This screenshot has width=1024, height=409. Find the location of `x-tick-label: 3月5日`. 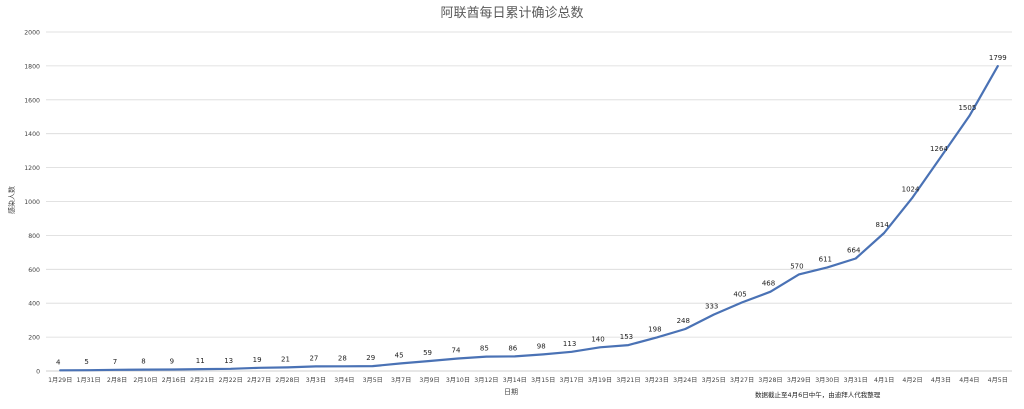

x-tick-label: 3月5日 is located at coordinates (373, 380).